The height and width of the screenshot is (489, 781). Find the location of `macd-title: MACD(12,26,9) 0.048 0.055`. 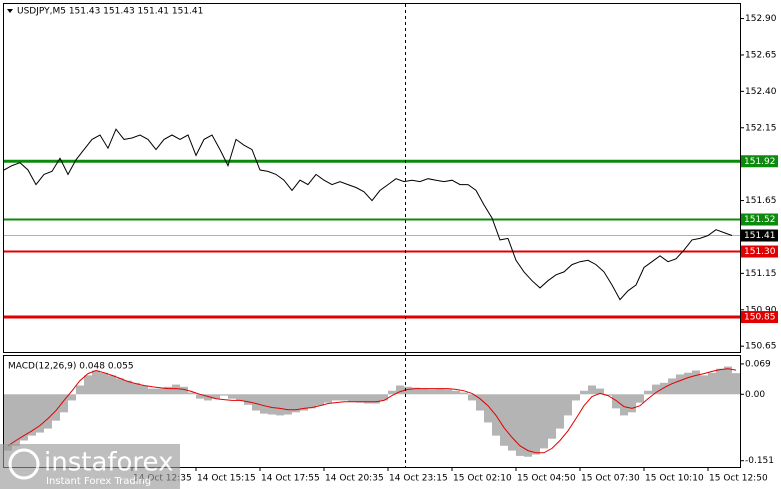

macd-title: MACD(12,26,9) 0.048 0.055 is located at coordinates (71, 367).